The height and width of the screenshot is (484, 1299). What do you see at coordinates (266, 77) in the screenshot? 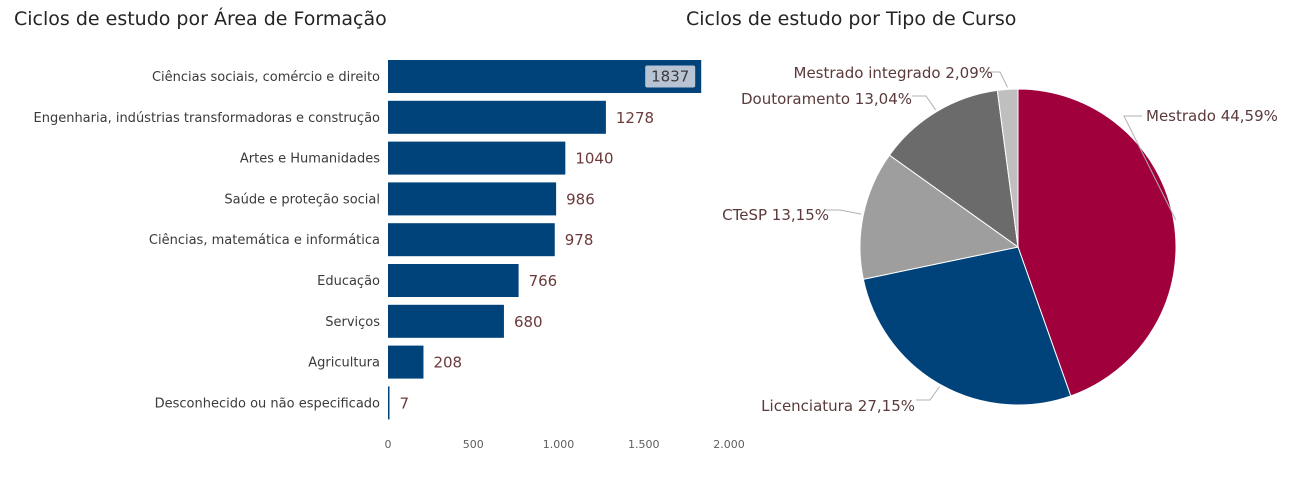
I see `category-label: Ciências sociais, comércio e direito` at bounding box center [266, 77].